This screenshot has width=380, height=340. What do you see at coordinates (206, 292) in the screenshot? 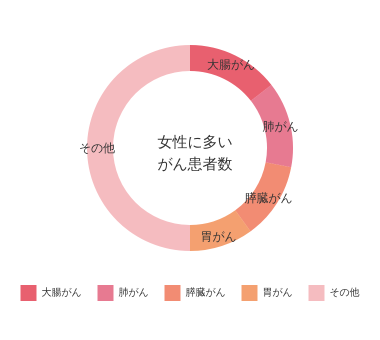
I see `legend-label: 膵臓がん` at bounding box center [206, 292].